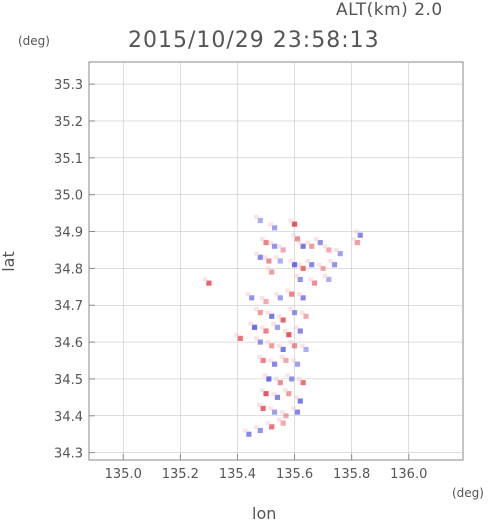 This screenshot has width=491, height=523. I want to click on data-cells, so click(282, 325).